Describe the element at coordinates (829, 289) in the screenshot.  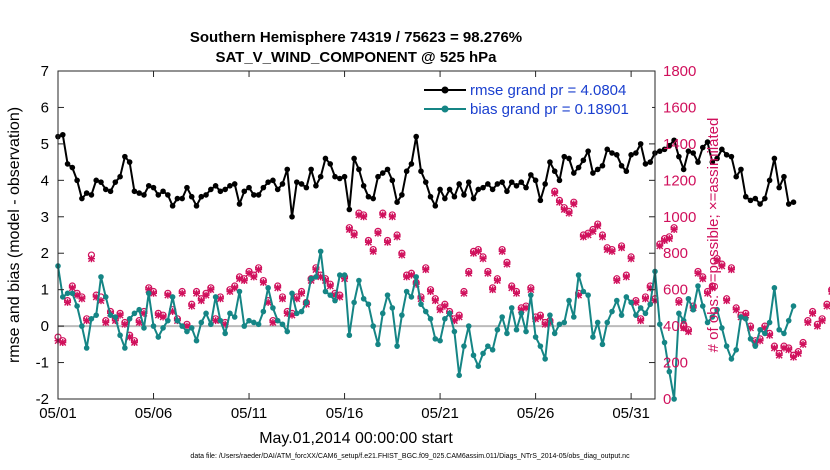
I see `obs-possible-point` at that location.